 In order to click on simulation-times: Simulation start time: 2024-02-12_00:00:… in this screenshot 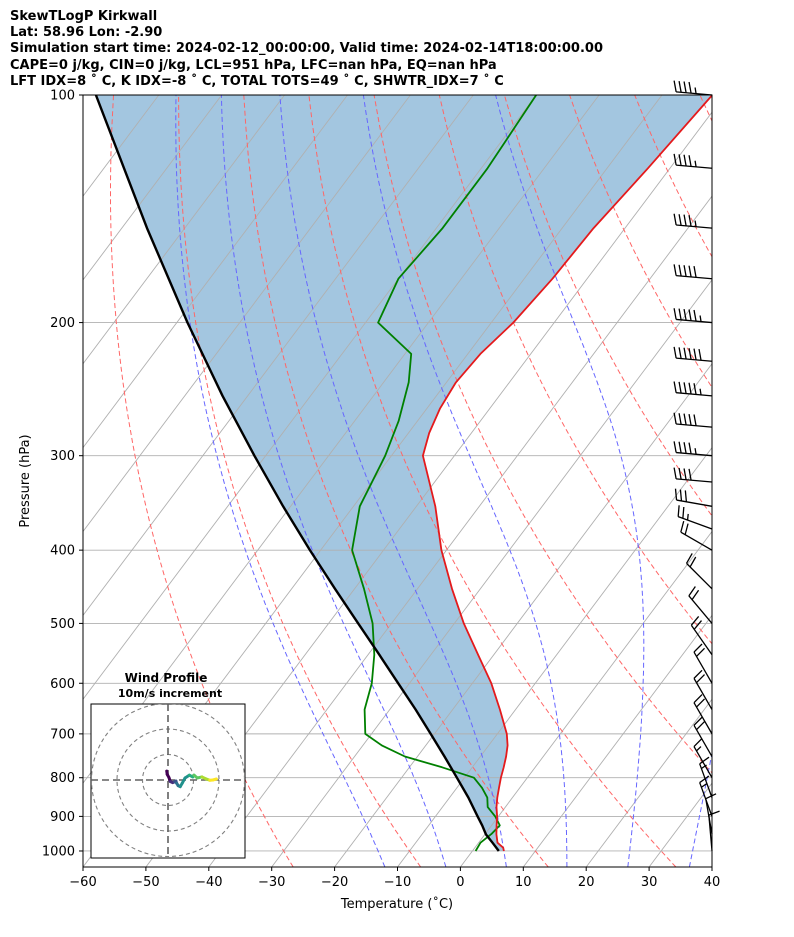, I will do `click(306, 49)`.